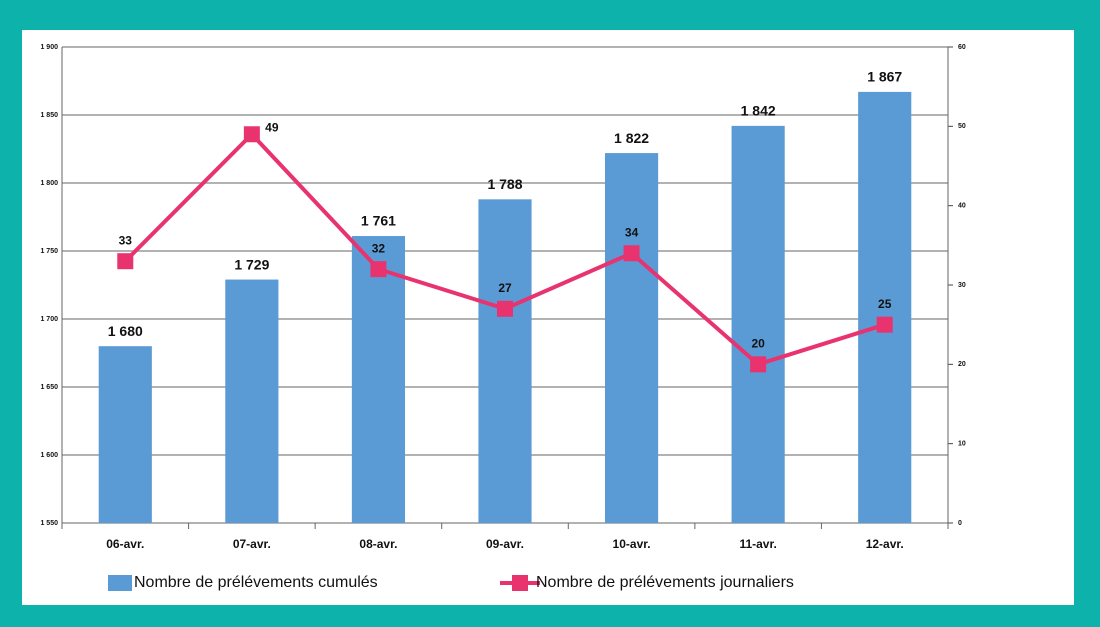 The height and width of the screenshot is (627, 1100). Describe the element at coordinates (49, 47) in the screenshot. I see `y-tick-label: 1 900` at that location.